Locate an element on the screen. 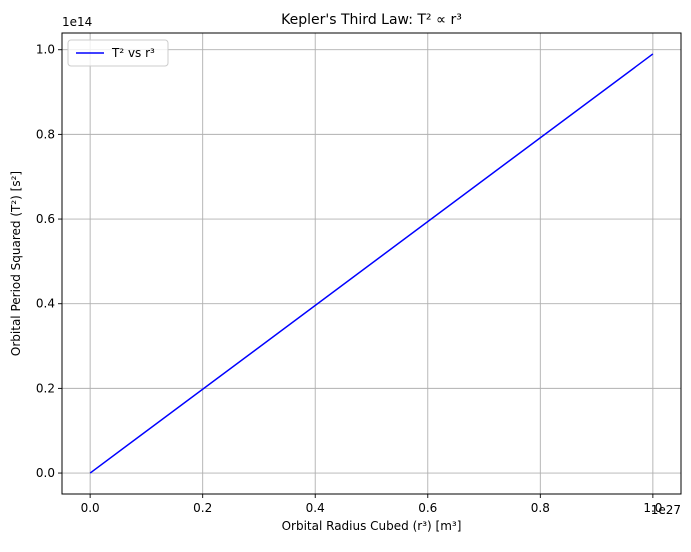  y-axis-label: Orbital Period Squared (T²) [s²] is located at coordinates (16, 263).